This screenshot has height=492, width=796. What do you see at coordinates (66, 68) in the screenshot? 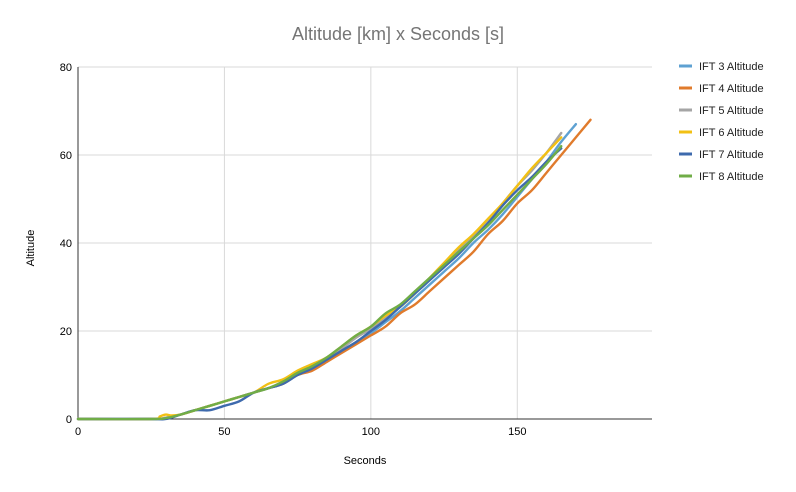
I see `y-tick-label: 80` at bounding box center [66, 68].